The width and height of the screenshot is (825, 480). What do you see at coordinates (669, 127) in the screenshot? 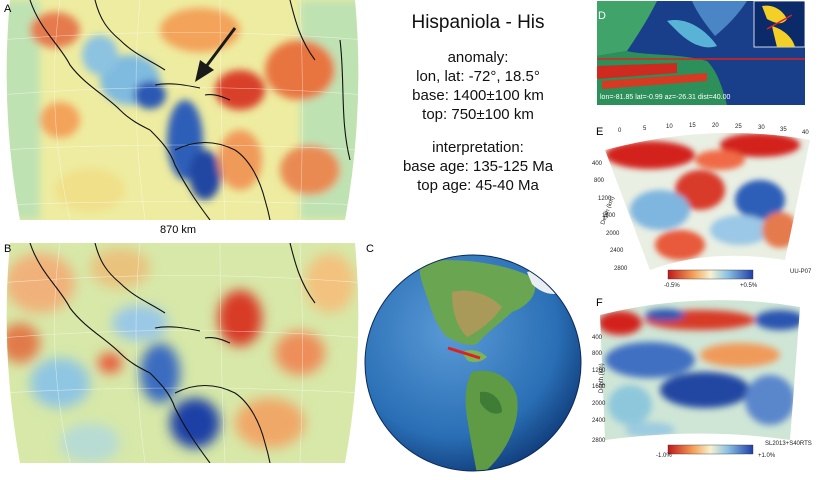
I see `section-e-top-tick-2: 10` at bounding box center [669, 127].